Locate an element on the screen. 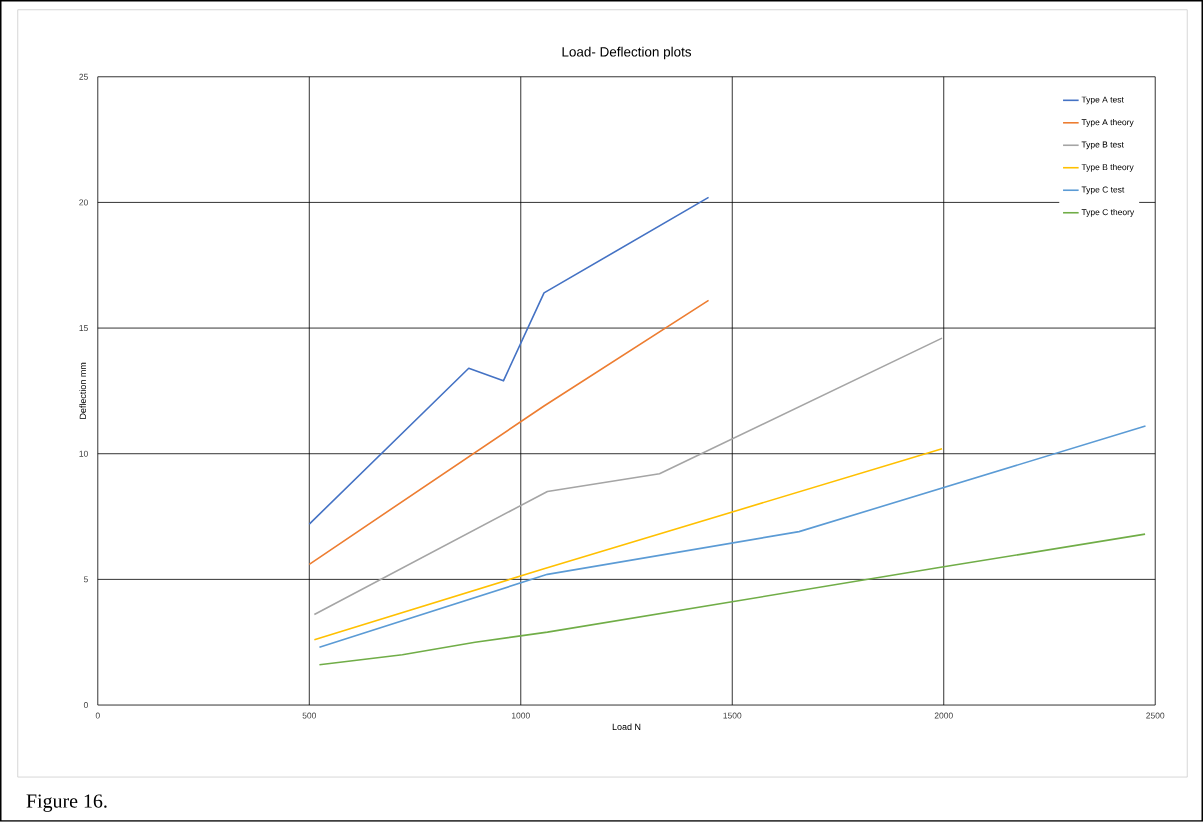 The image size is (1203, 822). y-tick-label: 20 is located at coordinates (83, 202).